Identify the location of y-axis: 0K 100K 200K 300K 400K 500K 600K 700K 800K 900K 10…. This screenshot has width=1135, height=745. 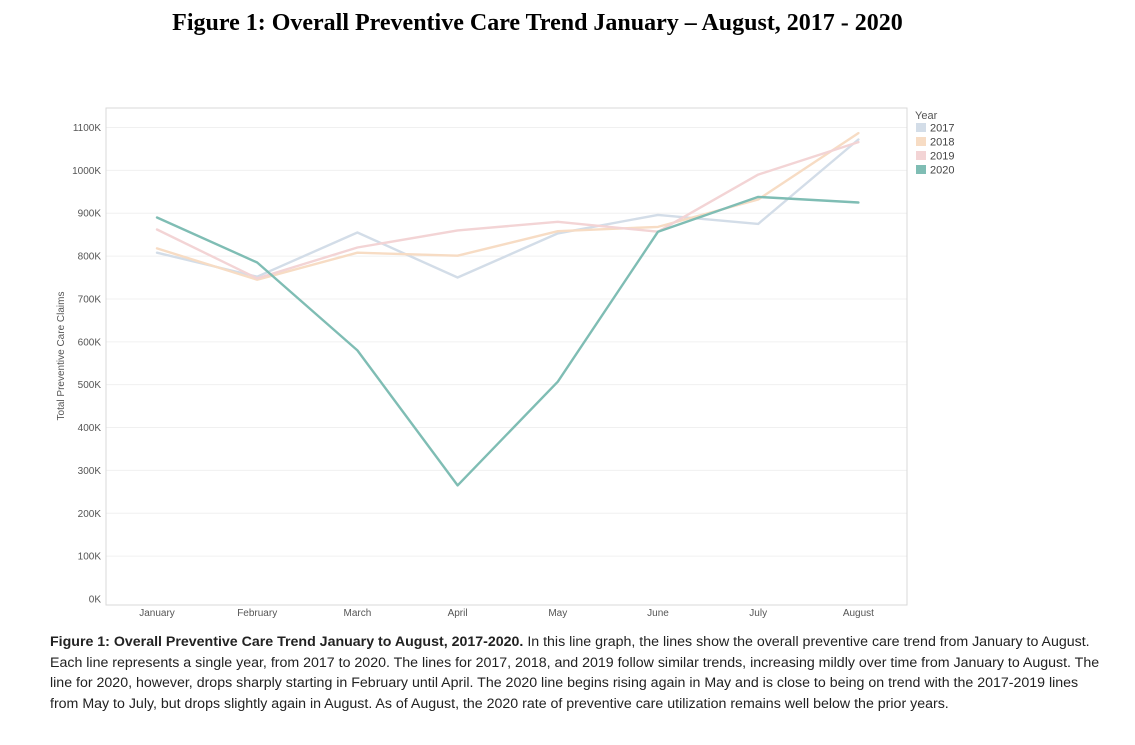
(86, 364).